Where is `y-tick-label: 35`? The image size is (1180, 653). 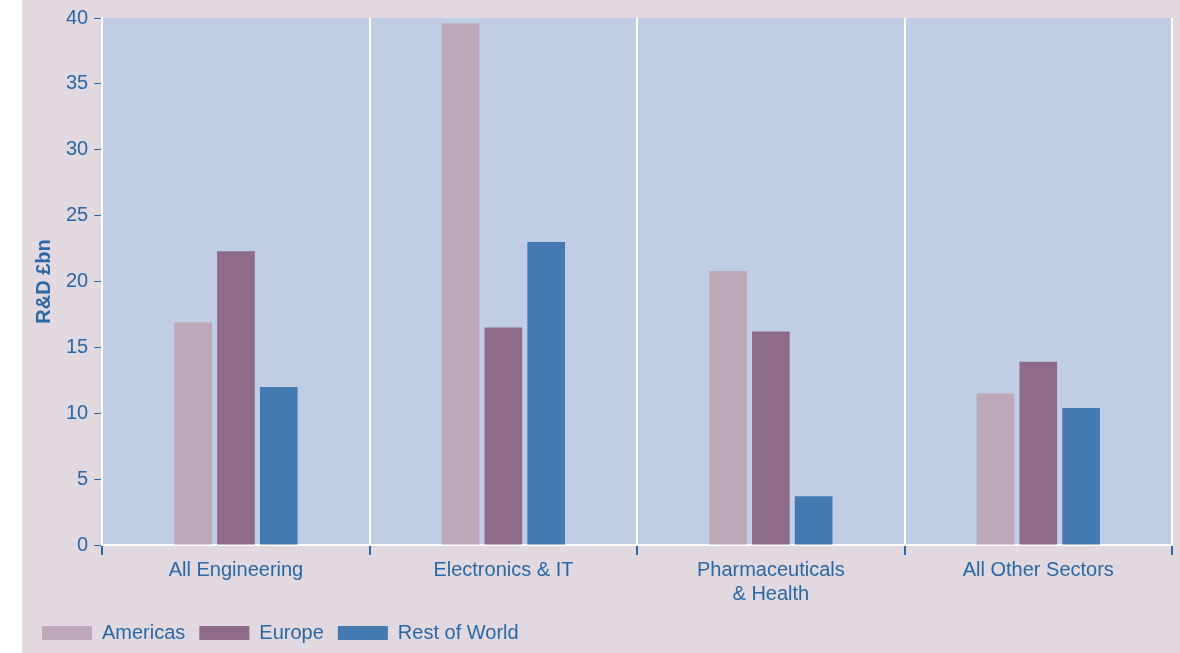
y-tick-label: 35 is located at coordinates (77, 82).